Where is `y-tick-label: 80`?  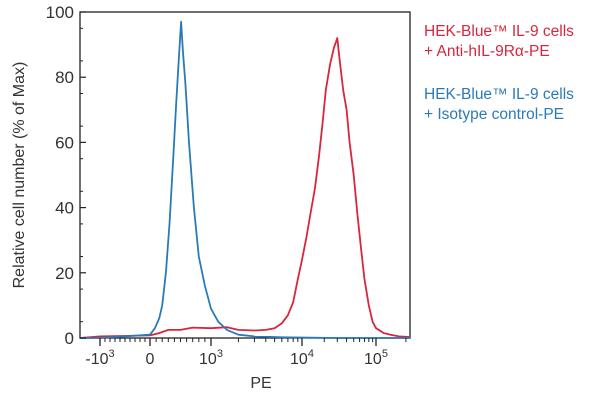 y-tick-label: 80 is located at coordinates (64, 77).